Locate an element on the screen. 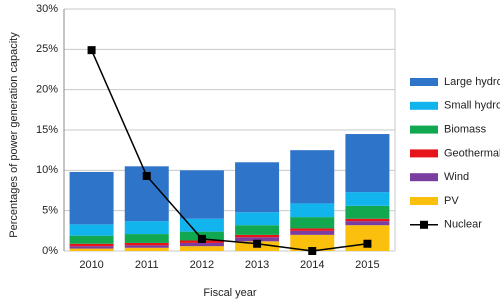  legend-label: Biomass is located at coordinates (465, 130).